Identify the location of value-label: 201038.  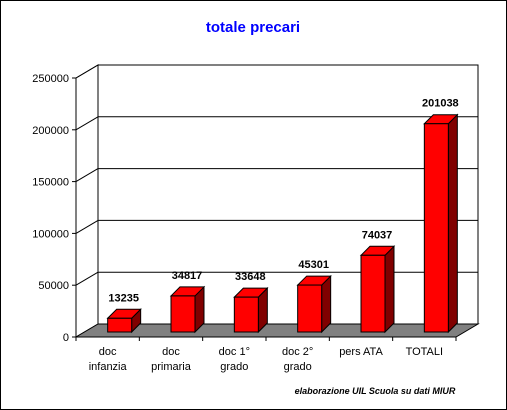
(440, 104).